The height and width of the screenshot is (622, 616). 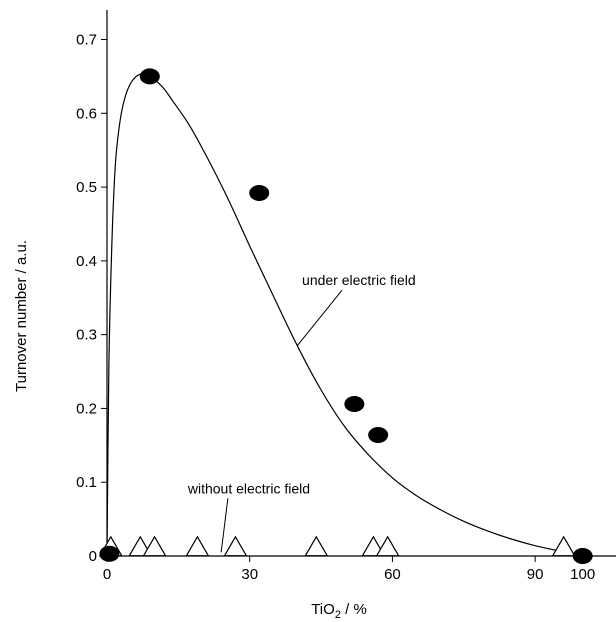 What do you see at coordinates (392, 574) in the screenshot?
I see `x-tick-label: 60` at bounding box center [392, 574].